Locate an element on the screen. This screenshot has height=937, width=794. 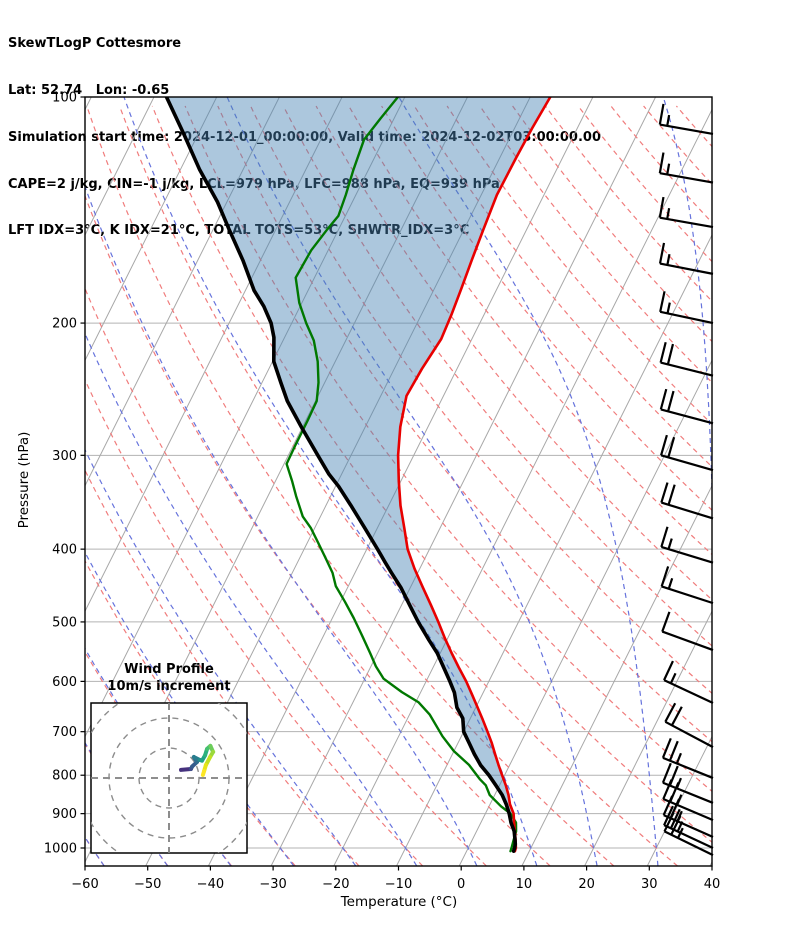
x-axis-ticks: −60 −50 −40 −30 −20 −10 0 10 20 30 40 is located at coordinates (395, 879).